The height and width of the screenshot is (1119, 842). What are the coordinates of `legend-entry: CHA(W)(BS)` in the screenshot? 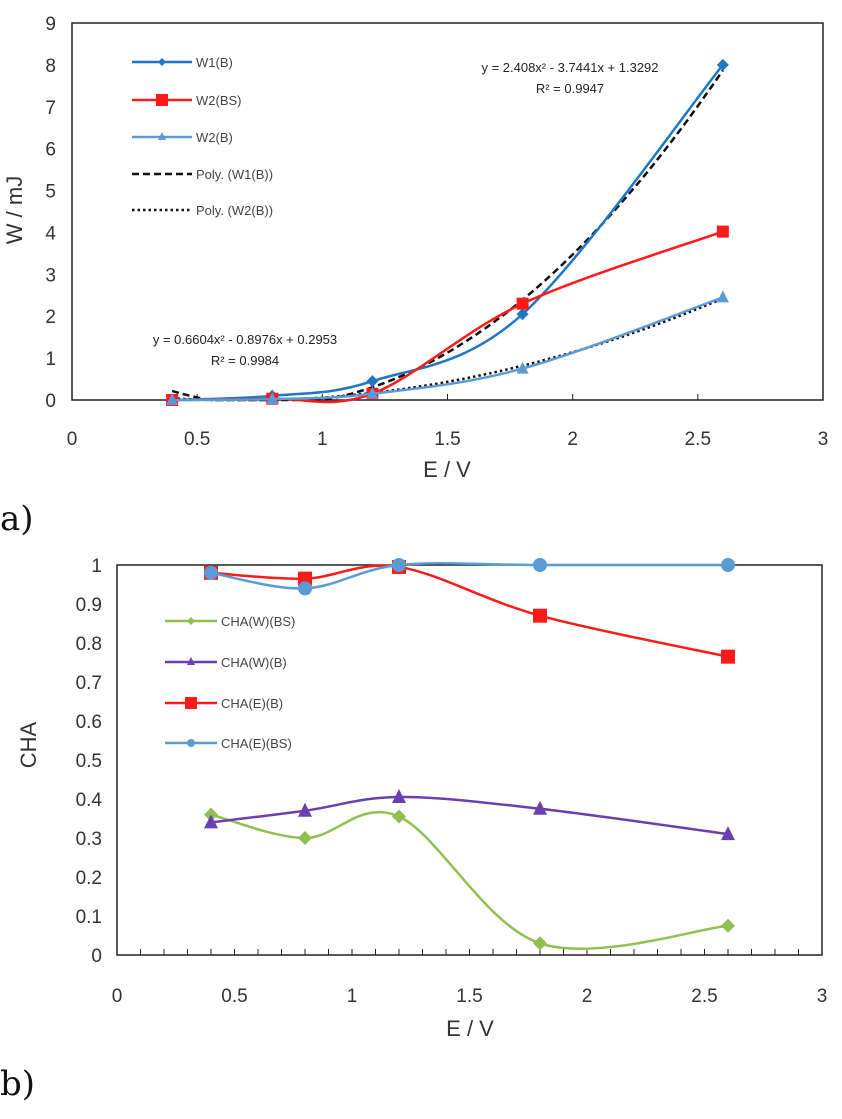 It's located at (230, 621).